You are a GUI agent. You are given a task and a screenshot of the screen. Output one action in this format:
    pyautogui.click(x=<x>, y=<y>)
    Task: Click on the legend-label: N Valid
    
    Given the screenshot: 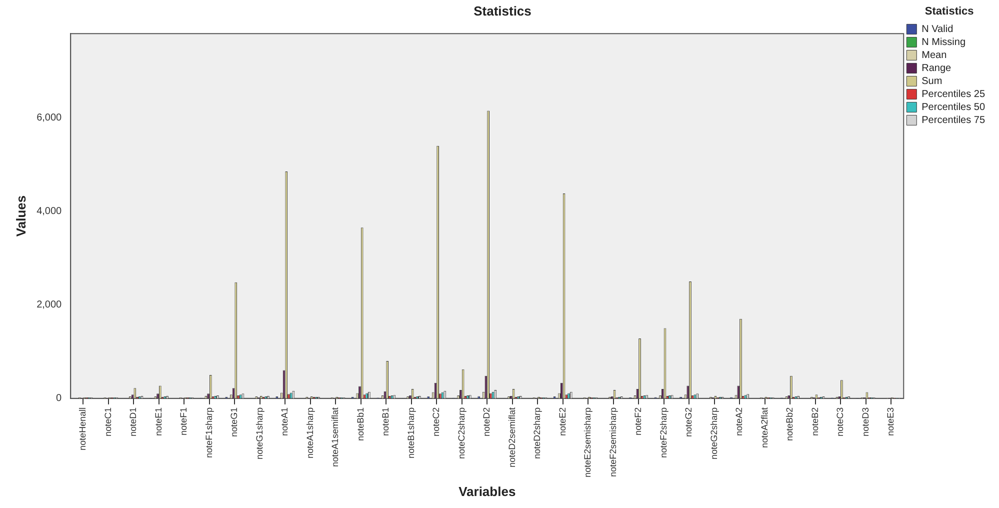 What is the action you would take?
    pyautogui.click(x=938, y=29)
    